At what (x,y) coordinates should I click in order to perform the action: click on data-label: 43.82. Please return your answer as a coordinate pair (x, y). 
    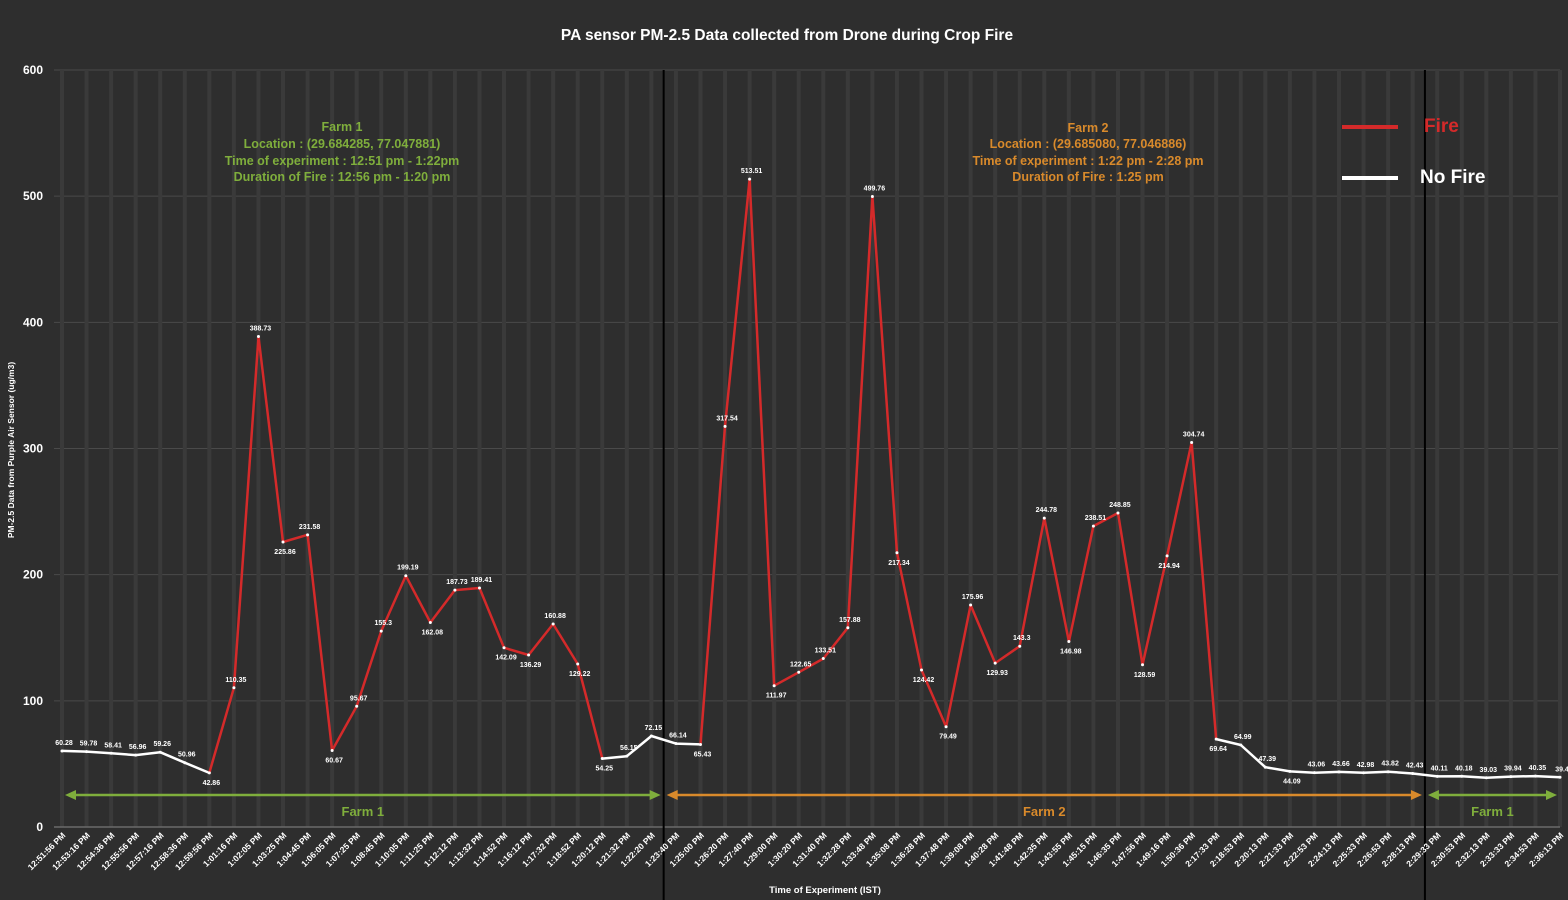
    Looking at the image, I should click on (1390, 764).